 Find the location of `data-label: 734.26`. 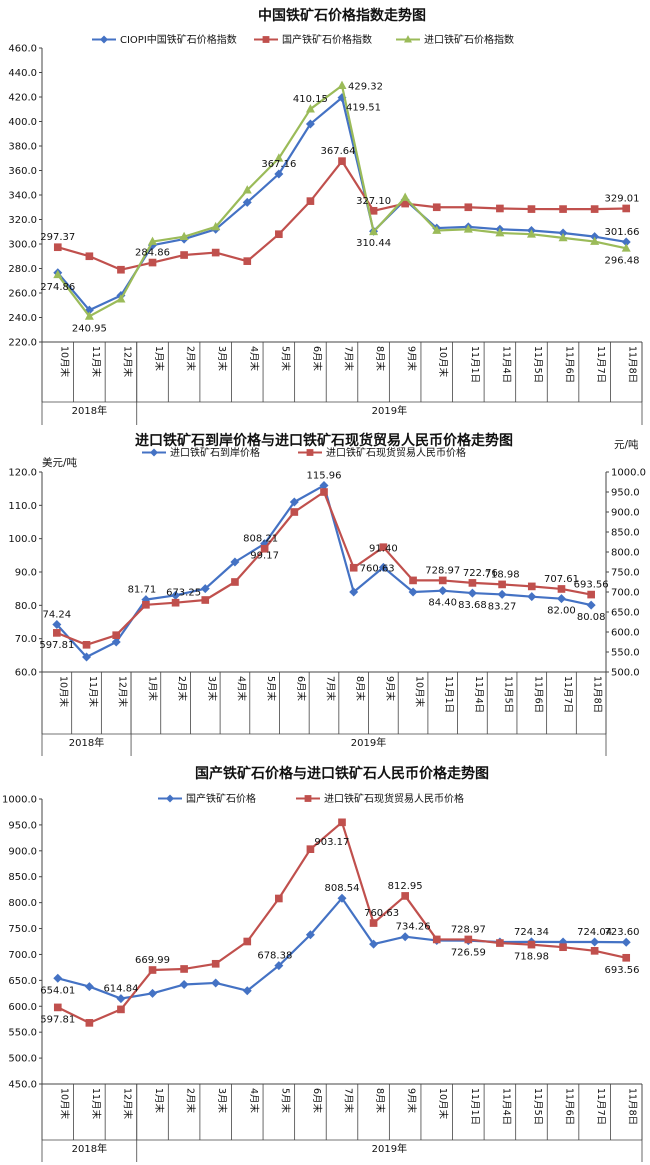

data-label: 734.26 is located at coordinates (413, 927).